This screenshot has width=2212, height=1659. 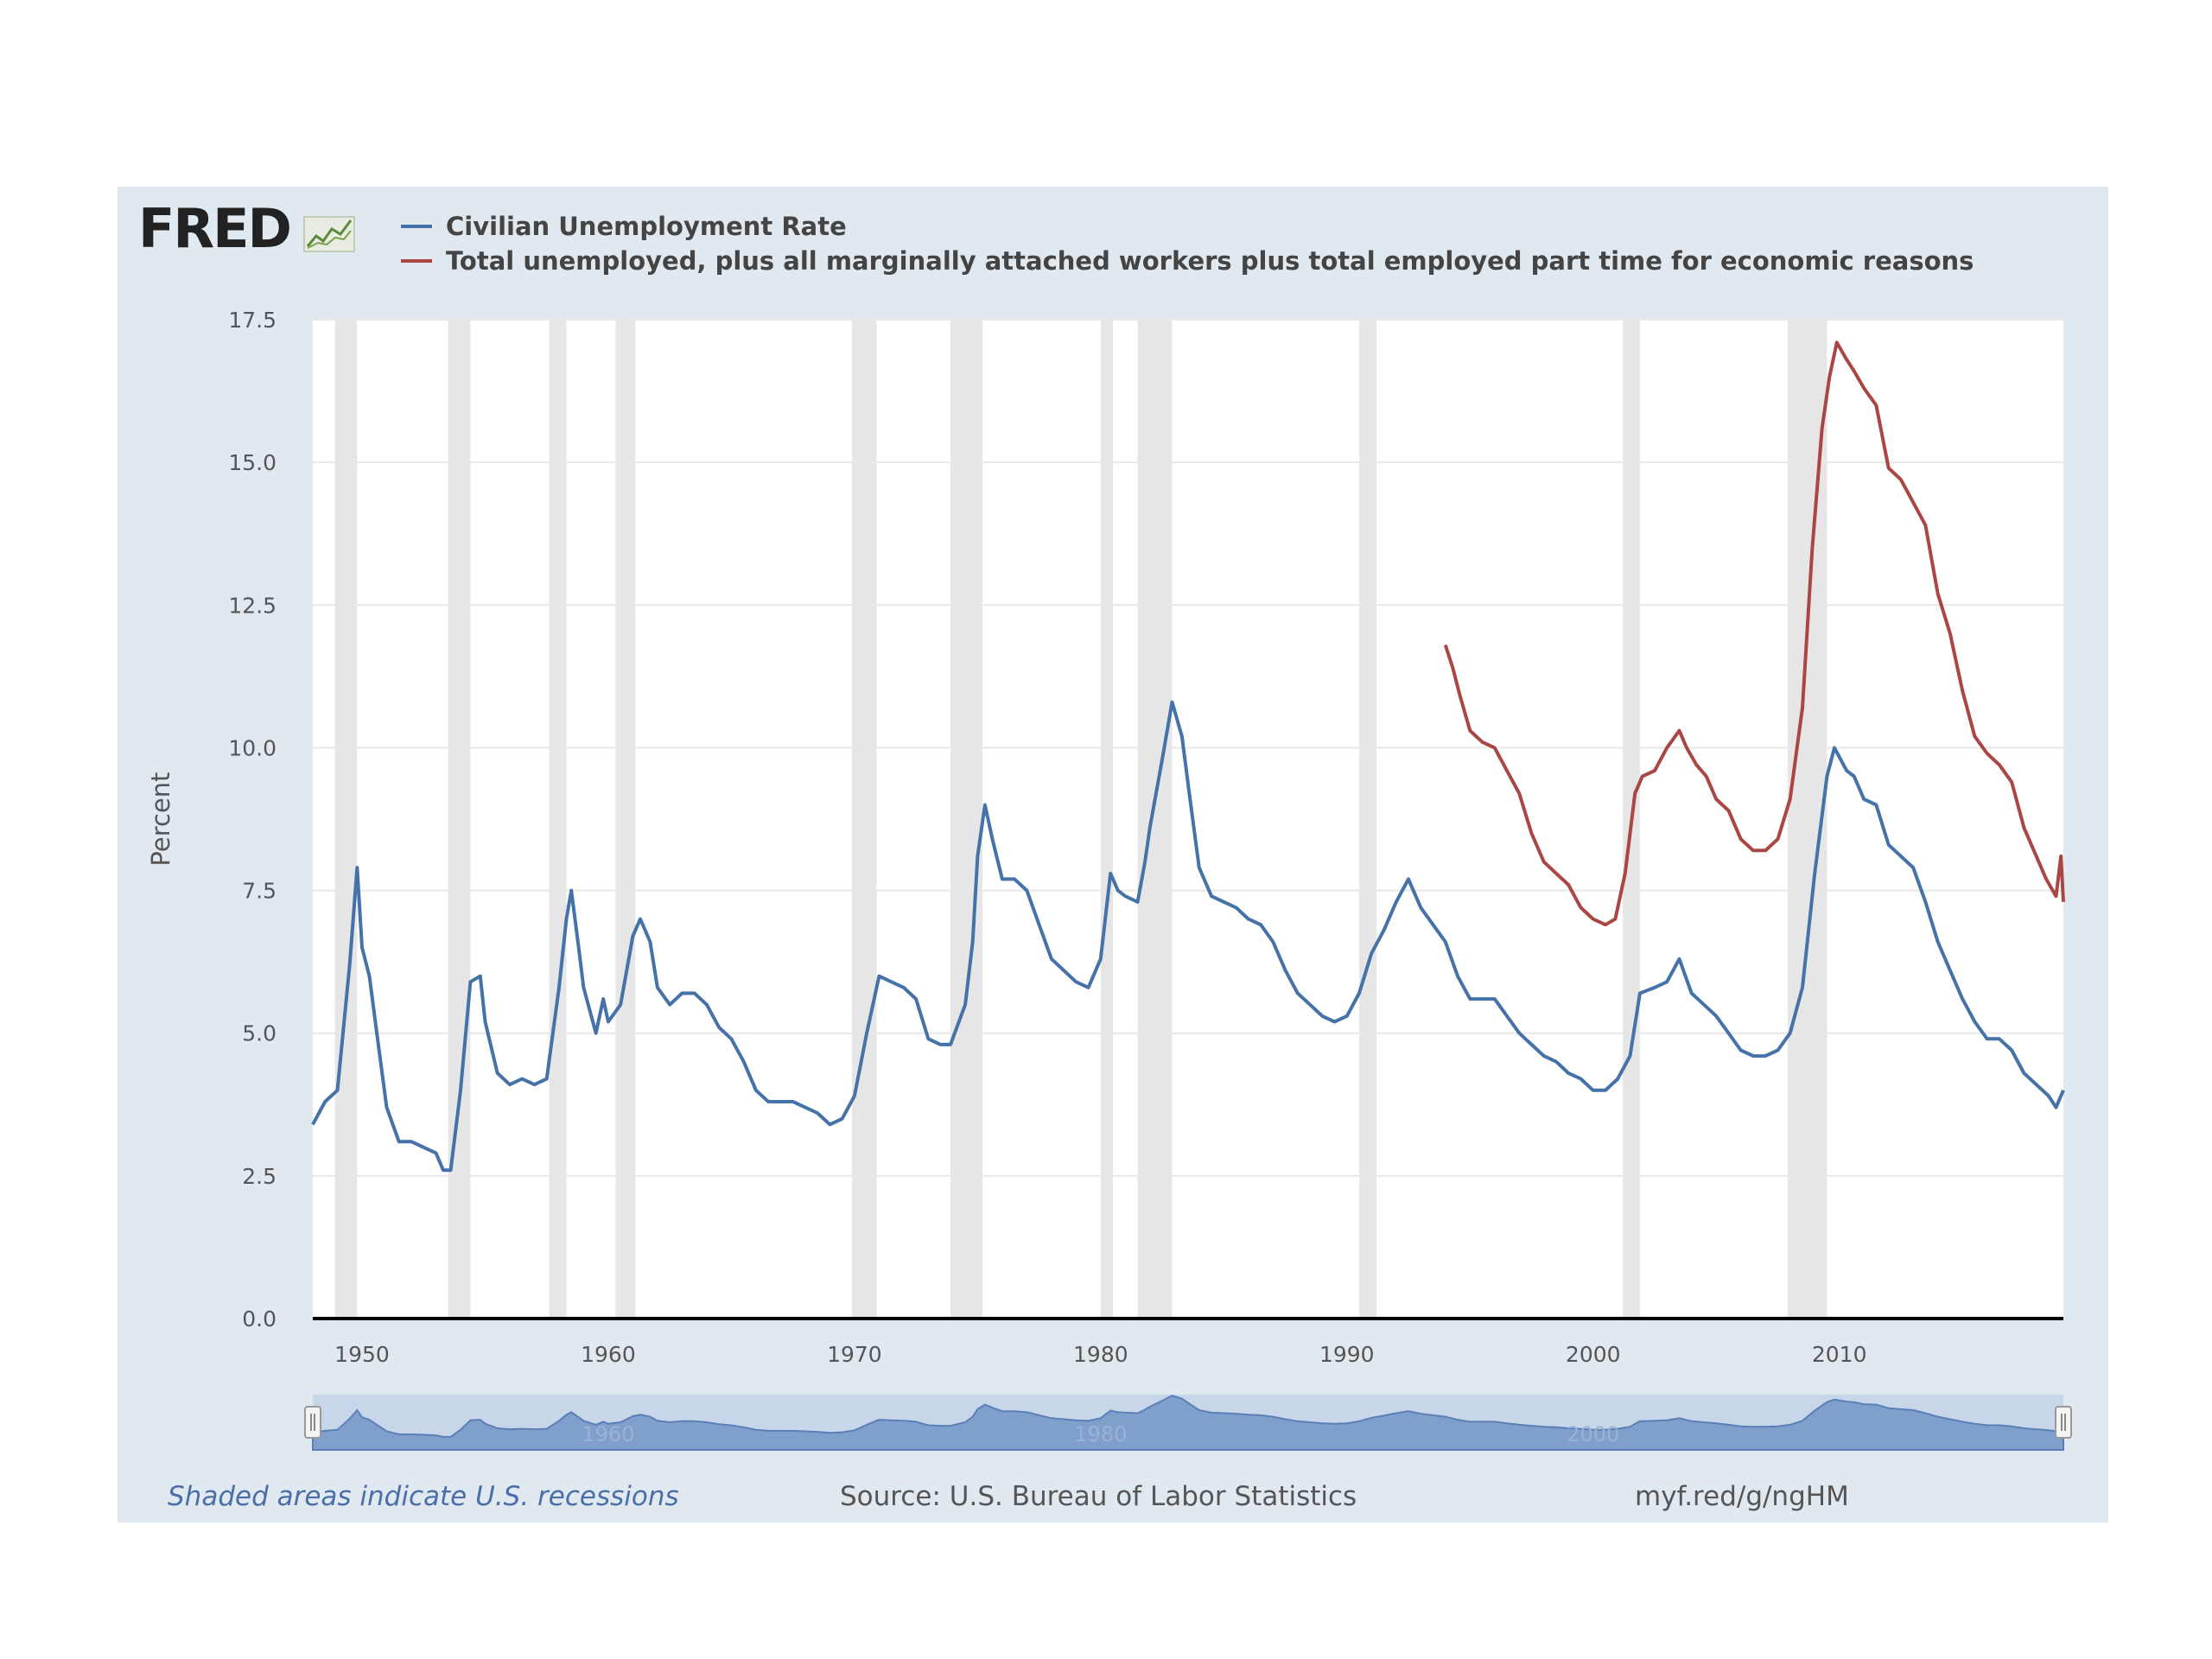 I want to click on fred-logo-graph-icon, so click(x=328, y=234).